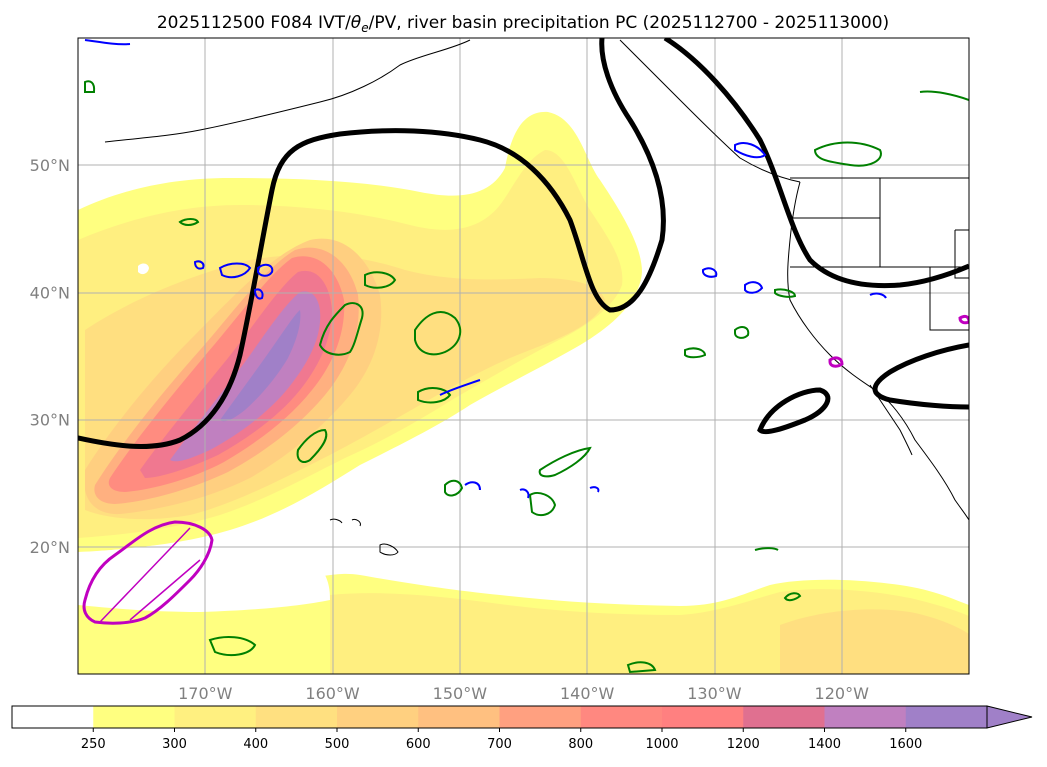  I want to click on ivt-small-hole, so click(143, 269).